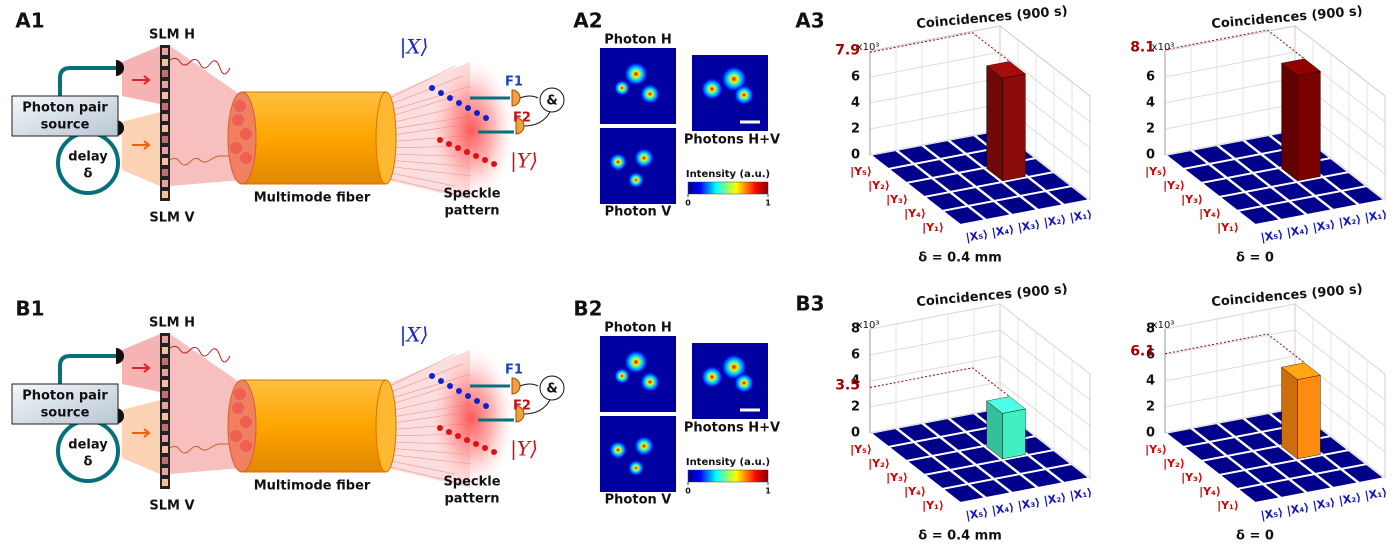 The width and height of the screenshot is (1400, 544). I want to click on value-guide, so click(1234, 348).